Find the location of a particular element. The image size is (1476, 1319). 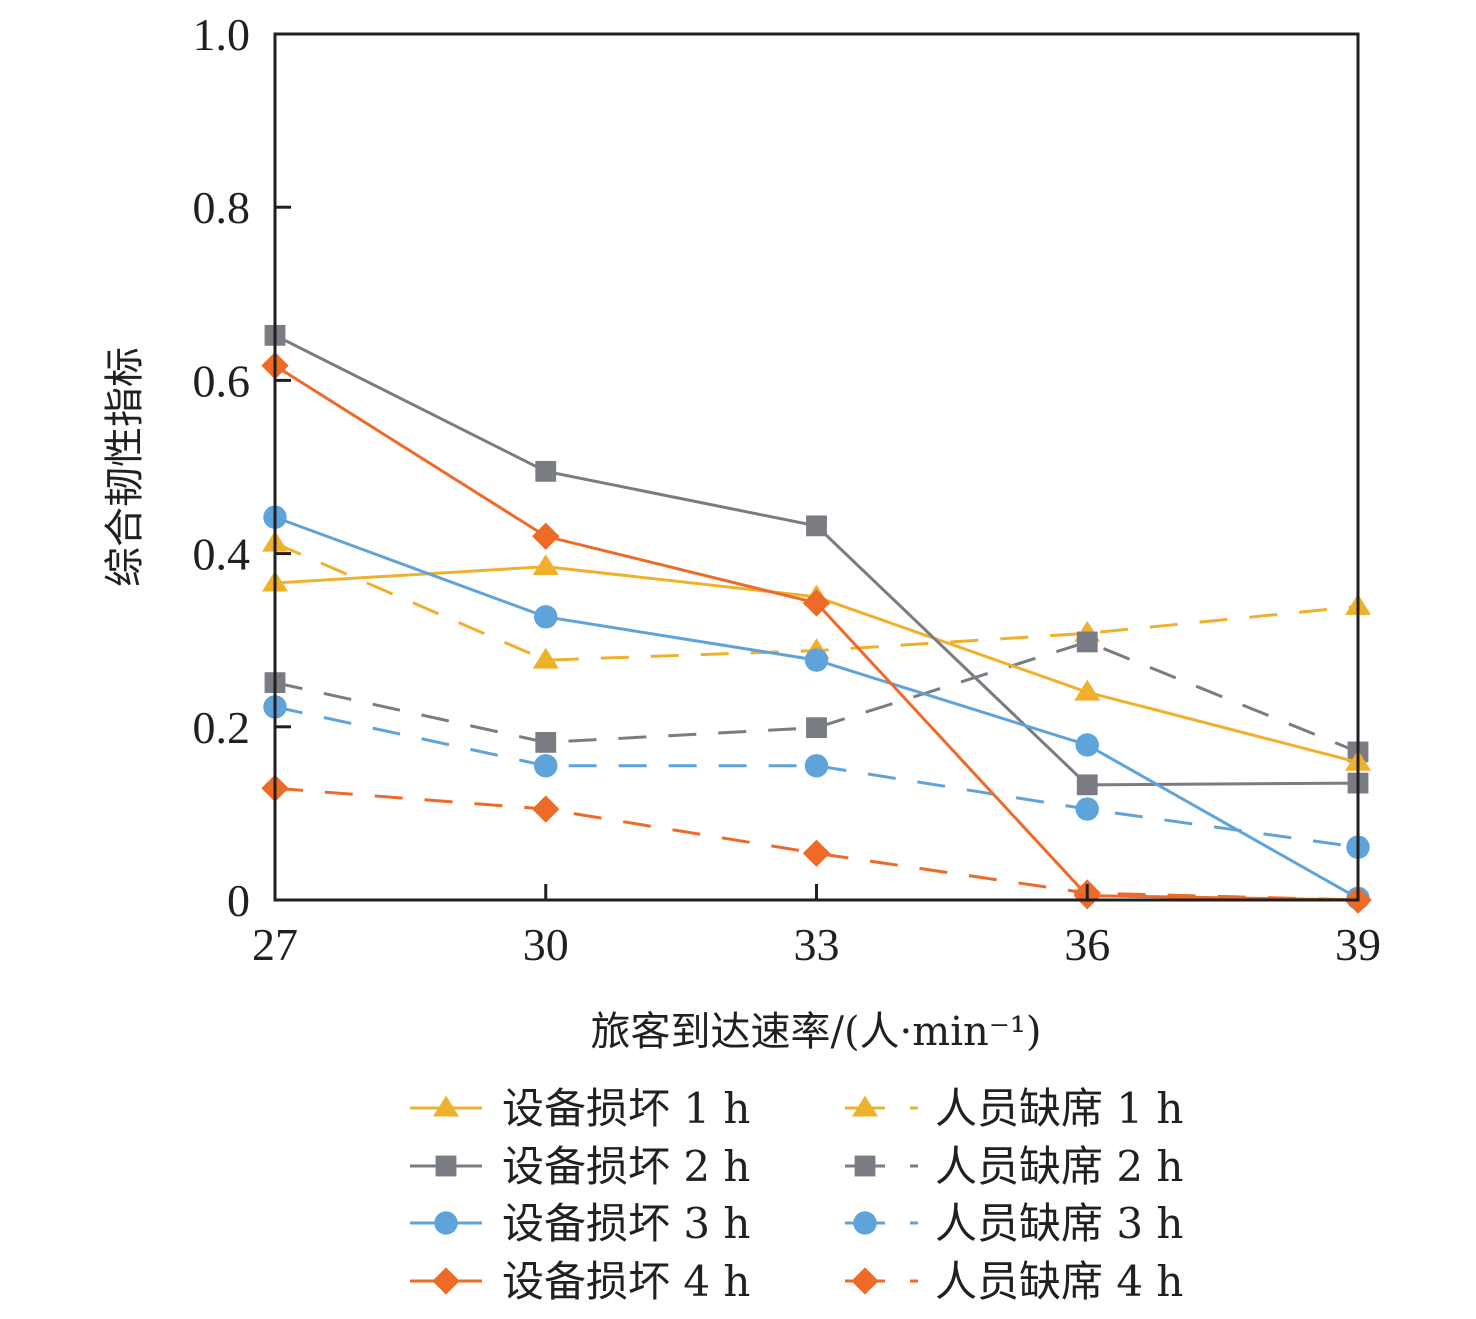

y-axis: 0 0.2 0.4 0.6 0.8 1.0 is located at coordinates (242, 467).